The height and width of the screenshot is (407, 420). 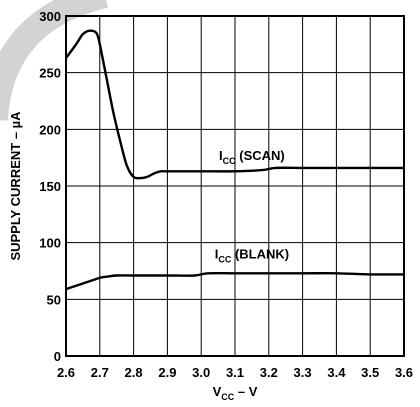 What do you see at coordinates (269, 372) in the screenshot?
I see `x-tick-label: 3.2` at bounding box center [269, 372].